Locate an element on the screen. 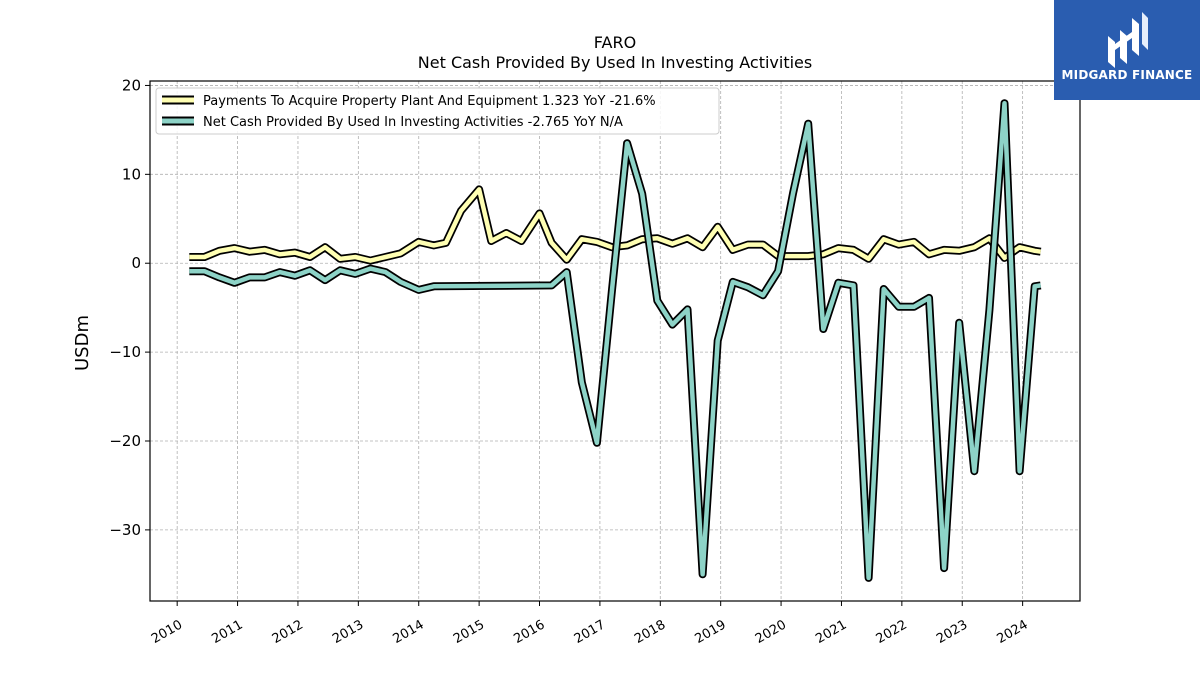  y-axis-label: USDm is located at coordinates (82, 343).